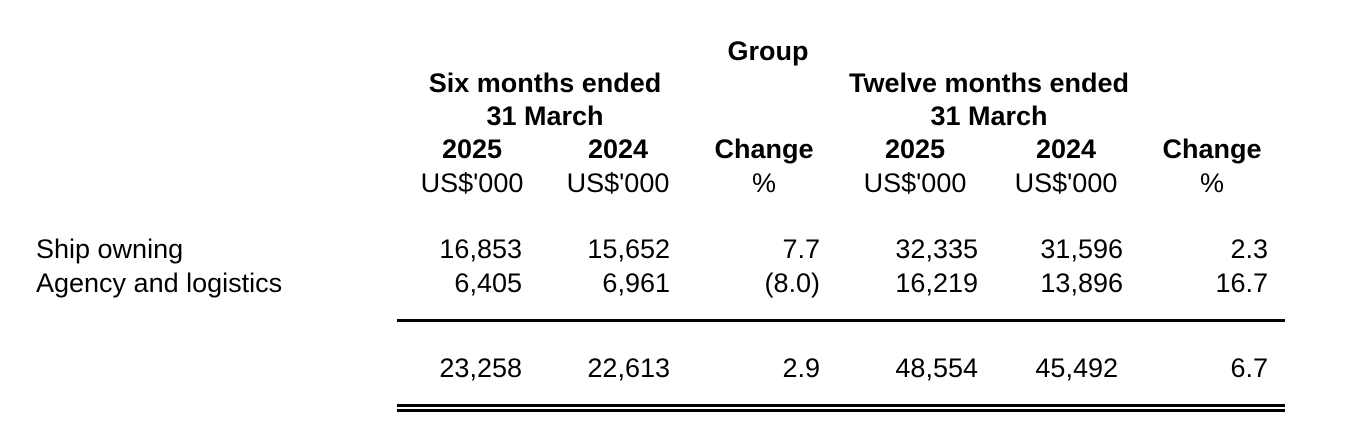  Describe the element at coordinates (989, 83) in the screenshot. I see `twelve-months-heading: Twelve months ended` at that location.